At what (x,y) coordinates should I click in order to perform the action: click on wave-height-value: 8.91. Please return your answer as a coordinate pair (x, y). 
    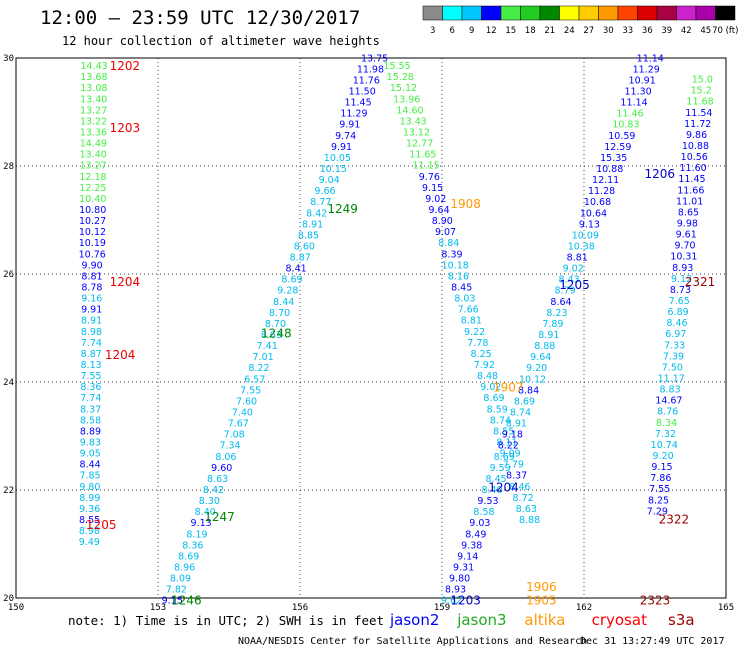
    Looking at the image, I should click on (548, 335).